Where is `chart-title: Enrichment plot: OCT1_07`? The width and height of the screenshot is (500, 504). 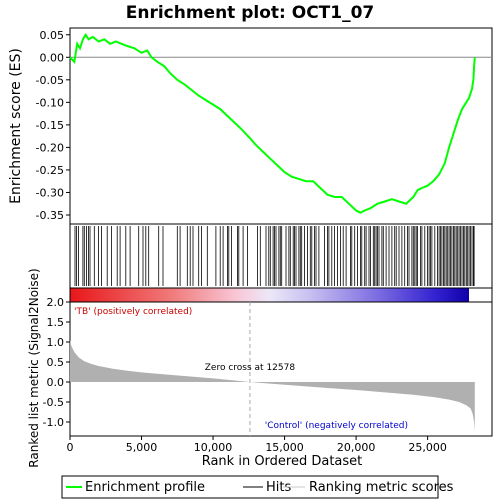 chart-title: Enrichment plot: OCT1_07 is located at coordinates (250, 13).